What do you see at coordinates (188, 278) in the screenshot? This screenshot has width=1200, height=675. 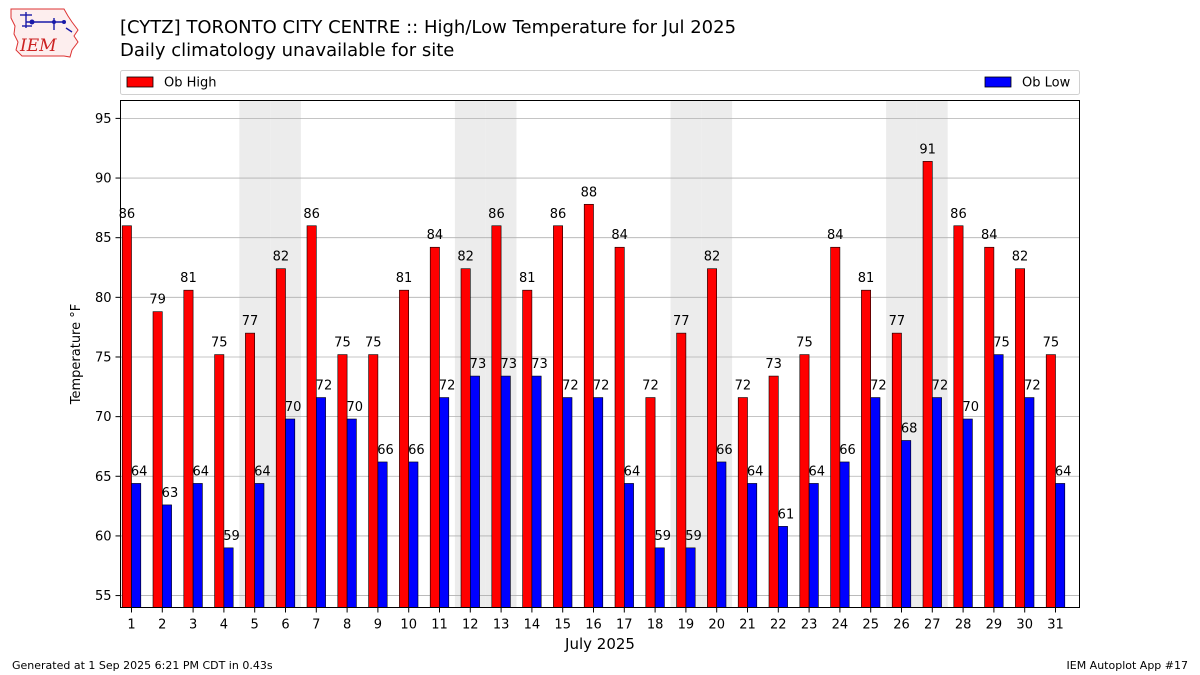 I see `data-label-high-3: 81` at bounding box center [188, 278].